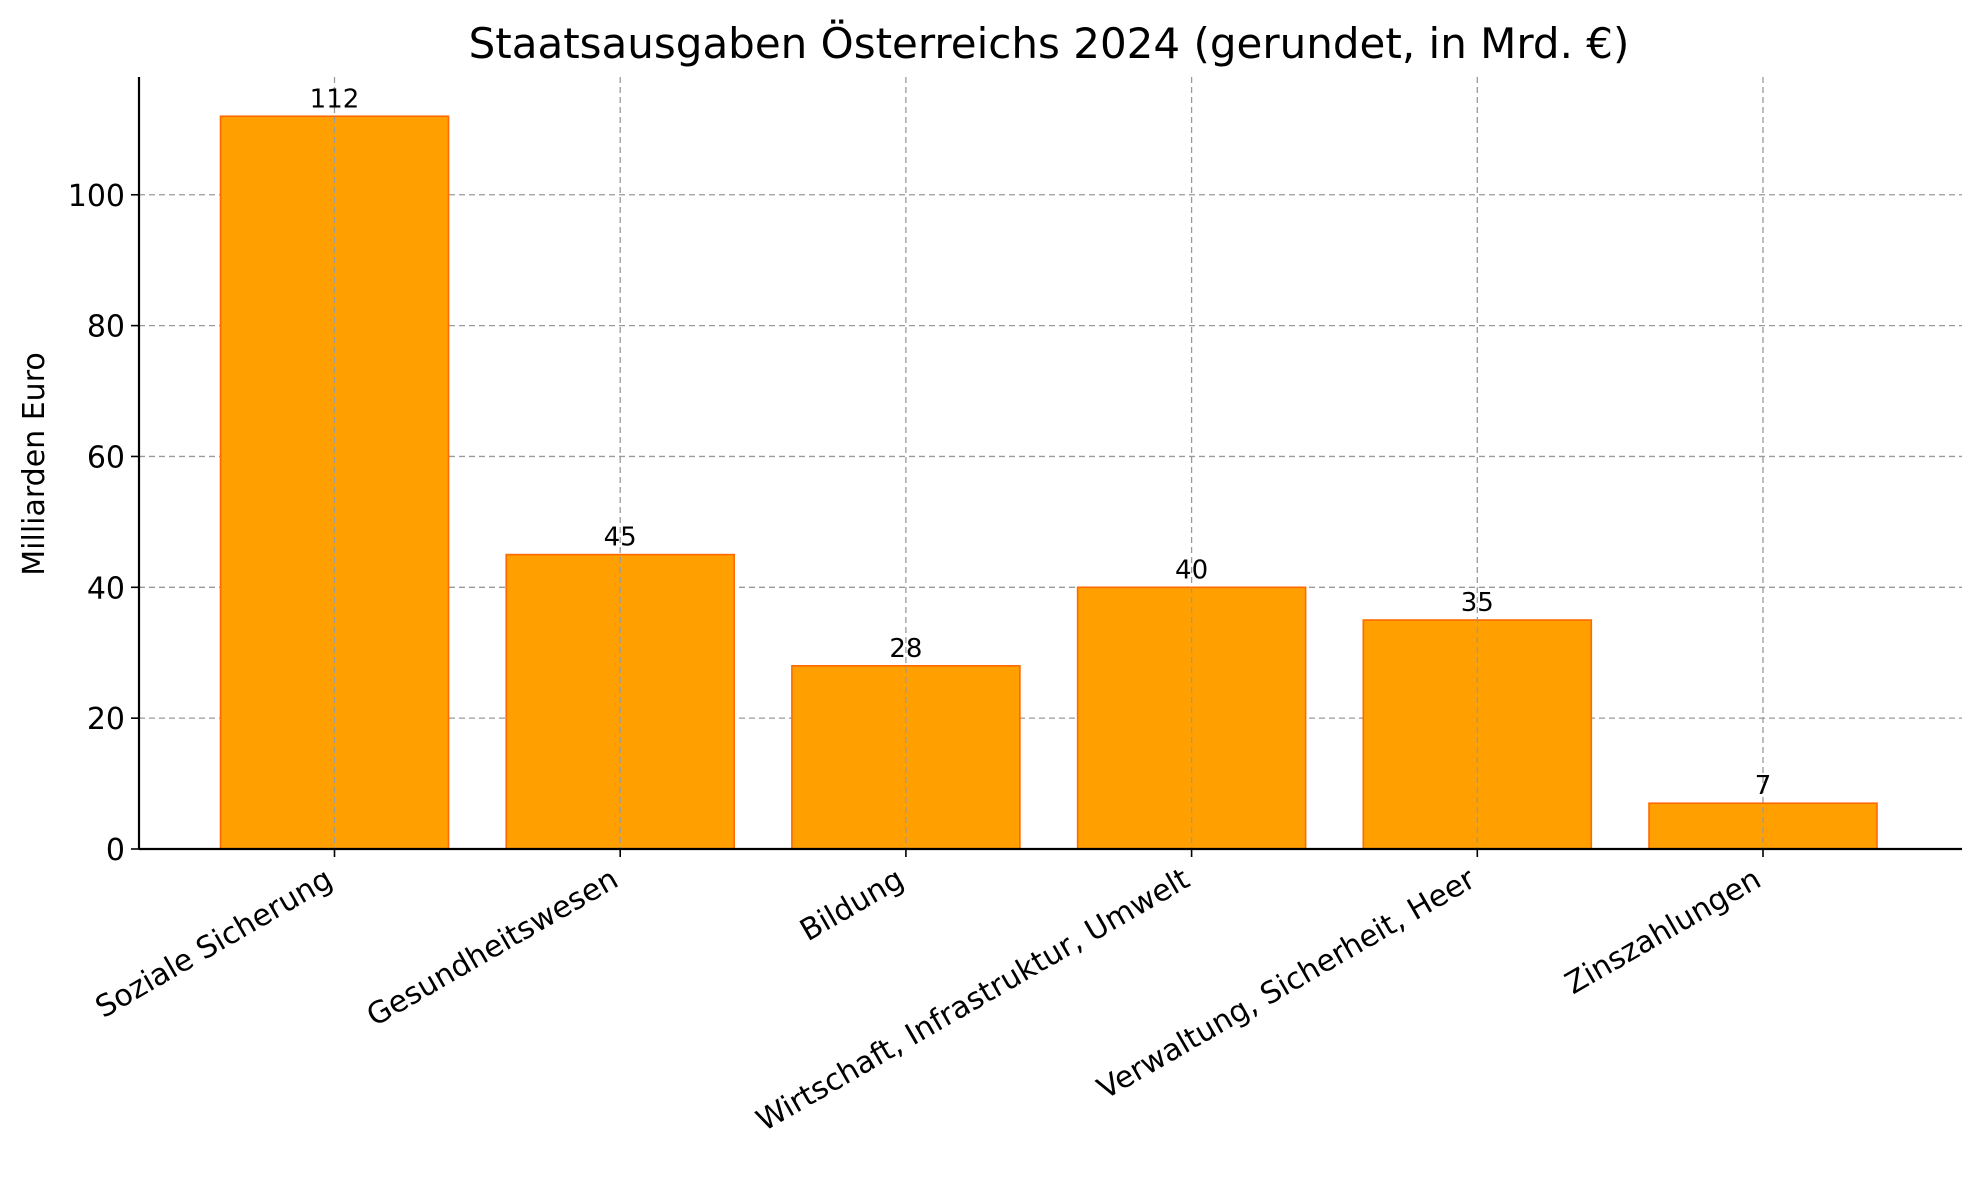 The height and width of the screenshot is (1180, 1979). Describe the element at coordinates (106, 588) in the screenshot. I see `y-tick-label: 40` at that location.